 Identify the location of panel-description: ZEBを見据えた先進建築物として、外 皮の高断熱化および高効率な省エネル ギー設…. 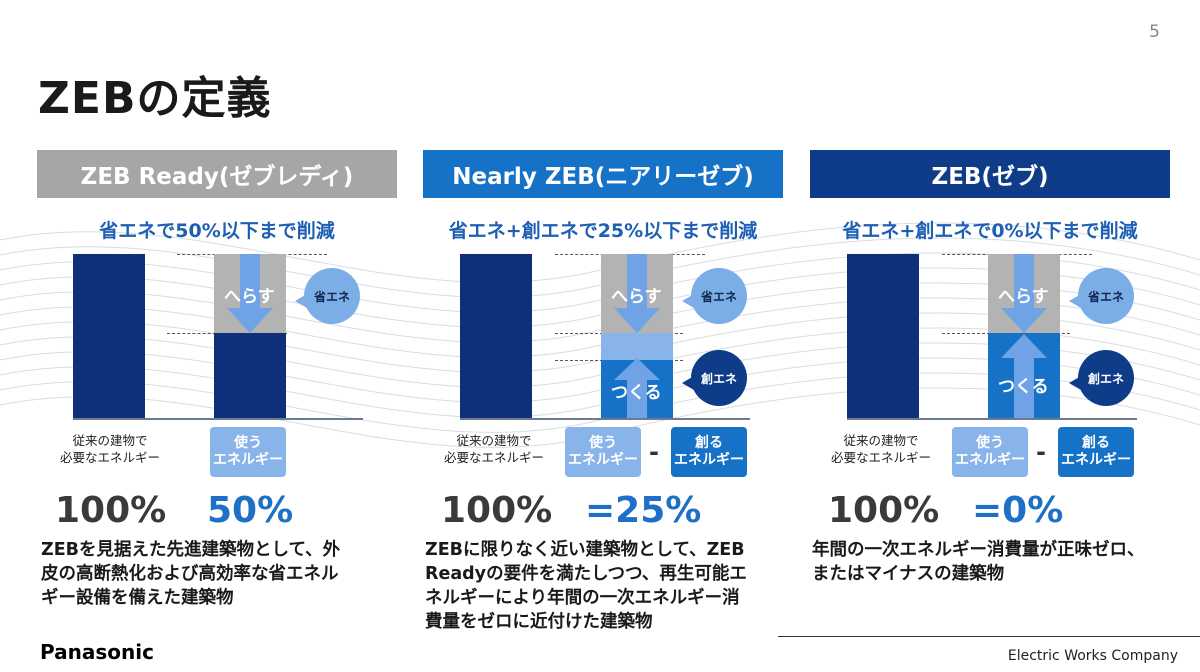
(191, 574).